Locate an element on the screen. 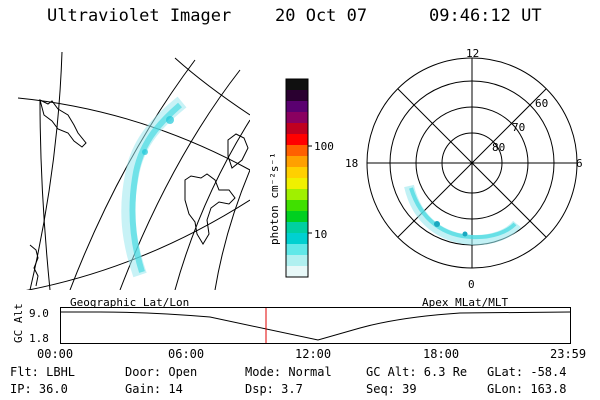 This screenshot has width=600, height=400. altitude-curve is located at coordinates (315, 326).